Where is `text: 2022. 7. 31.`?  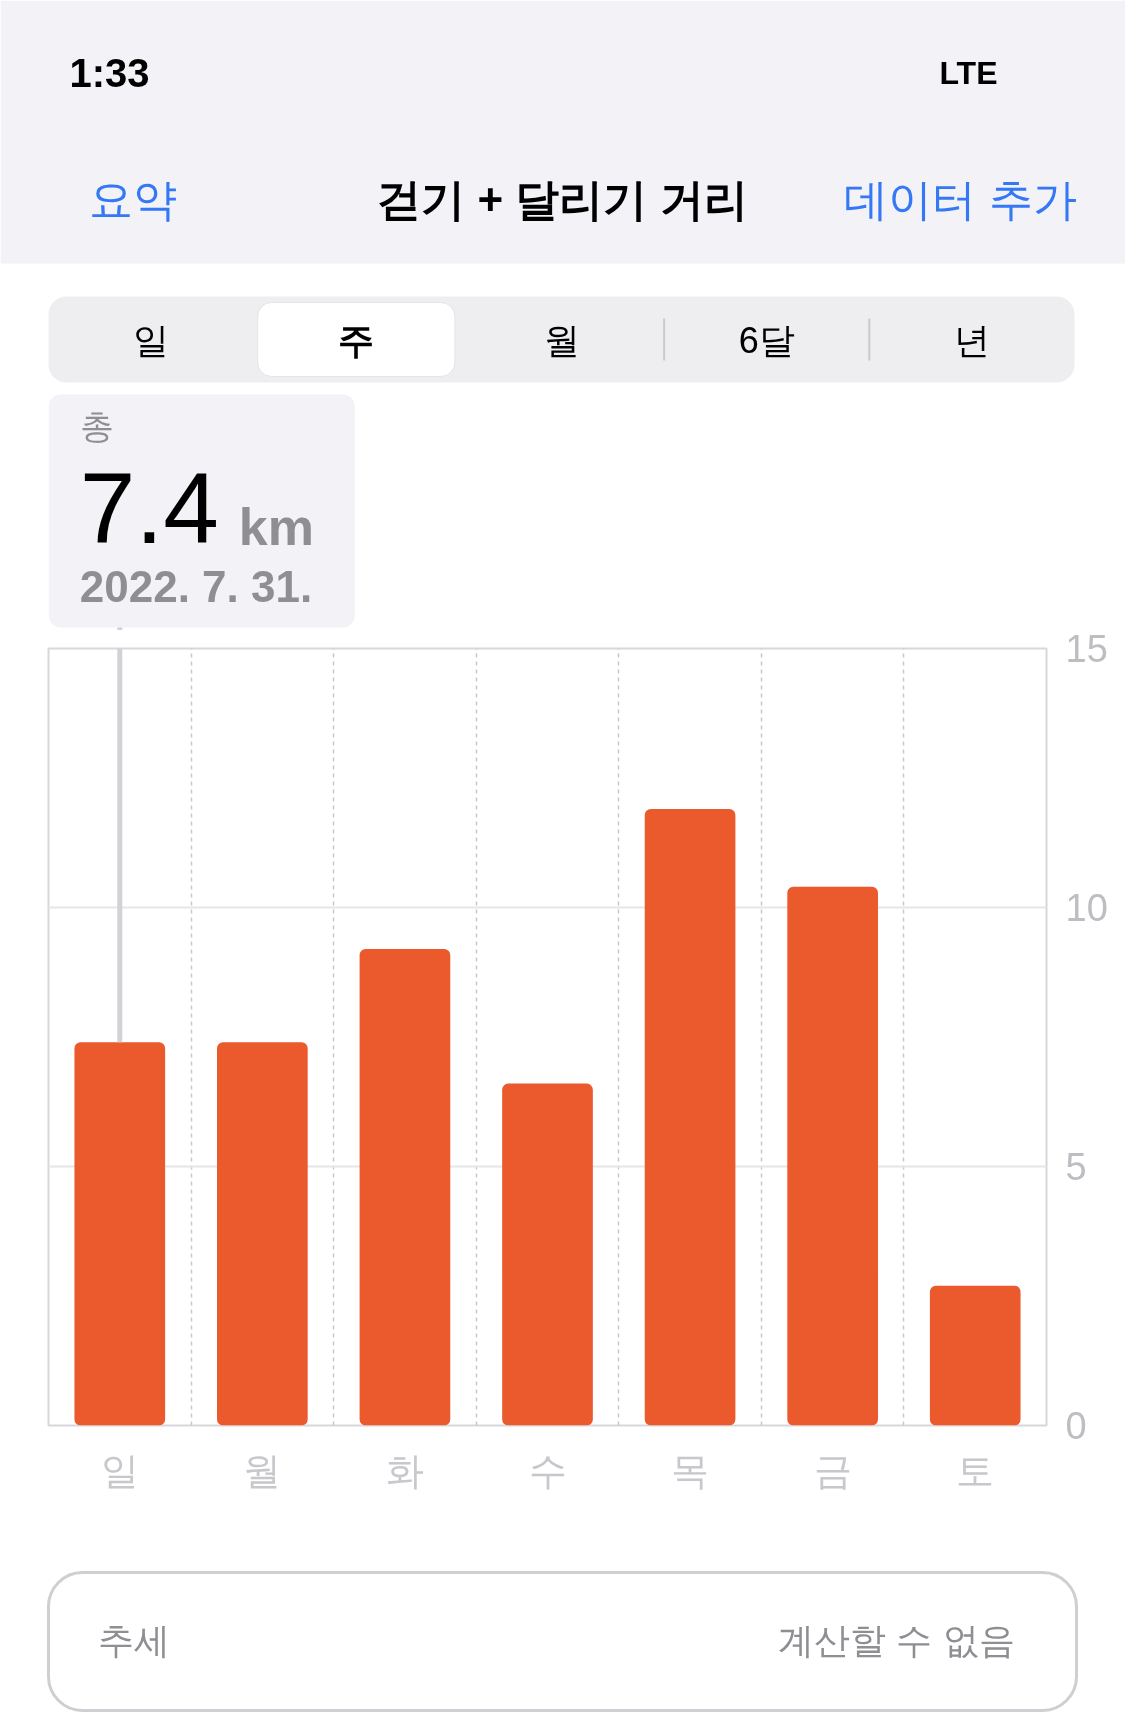
text: 2022. 7. 31. is located at coordinates (196, 586).